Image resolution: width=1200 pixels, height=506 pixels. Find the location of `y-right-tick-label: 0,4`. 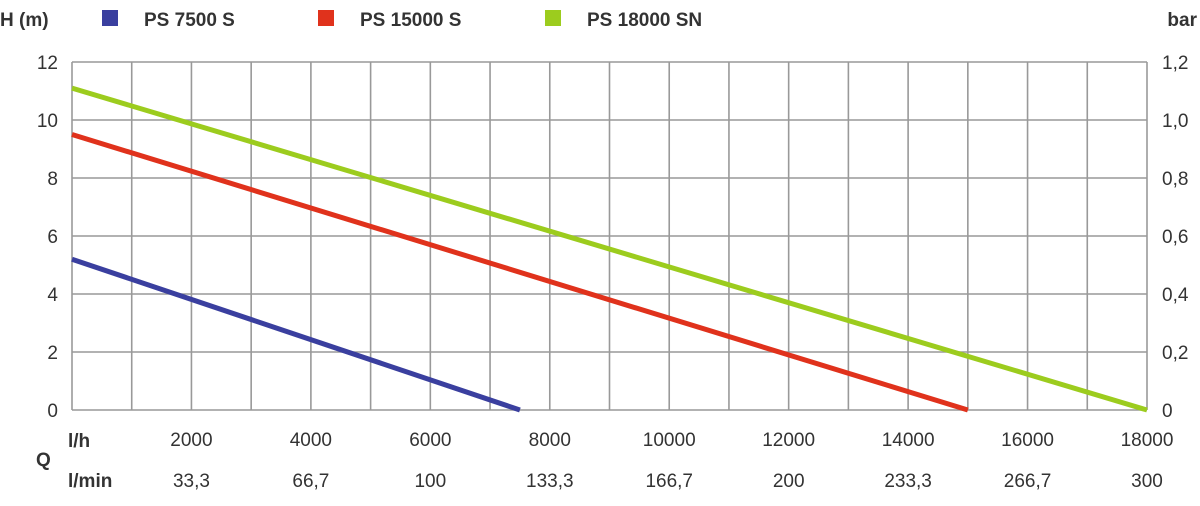

y-right-tick-label: 0,4 is located at coordinates (1175, 295).